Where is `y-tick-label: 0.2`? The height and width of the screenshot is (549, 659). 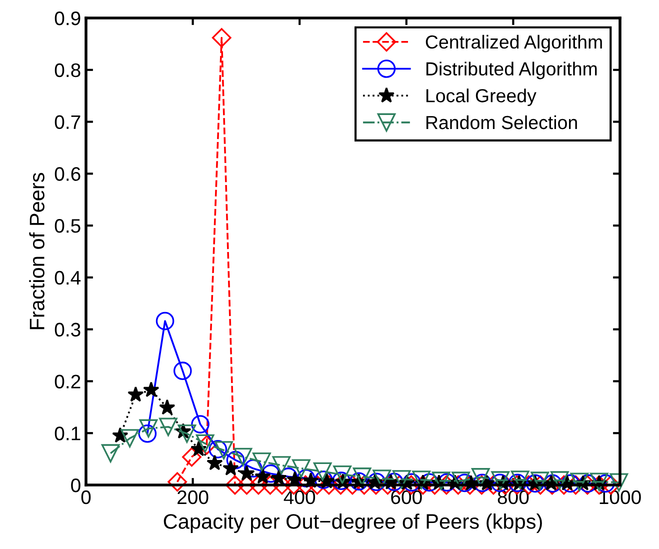
y-tick-label: 0.2 is located at coordinates (67, 381).